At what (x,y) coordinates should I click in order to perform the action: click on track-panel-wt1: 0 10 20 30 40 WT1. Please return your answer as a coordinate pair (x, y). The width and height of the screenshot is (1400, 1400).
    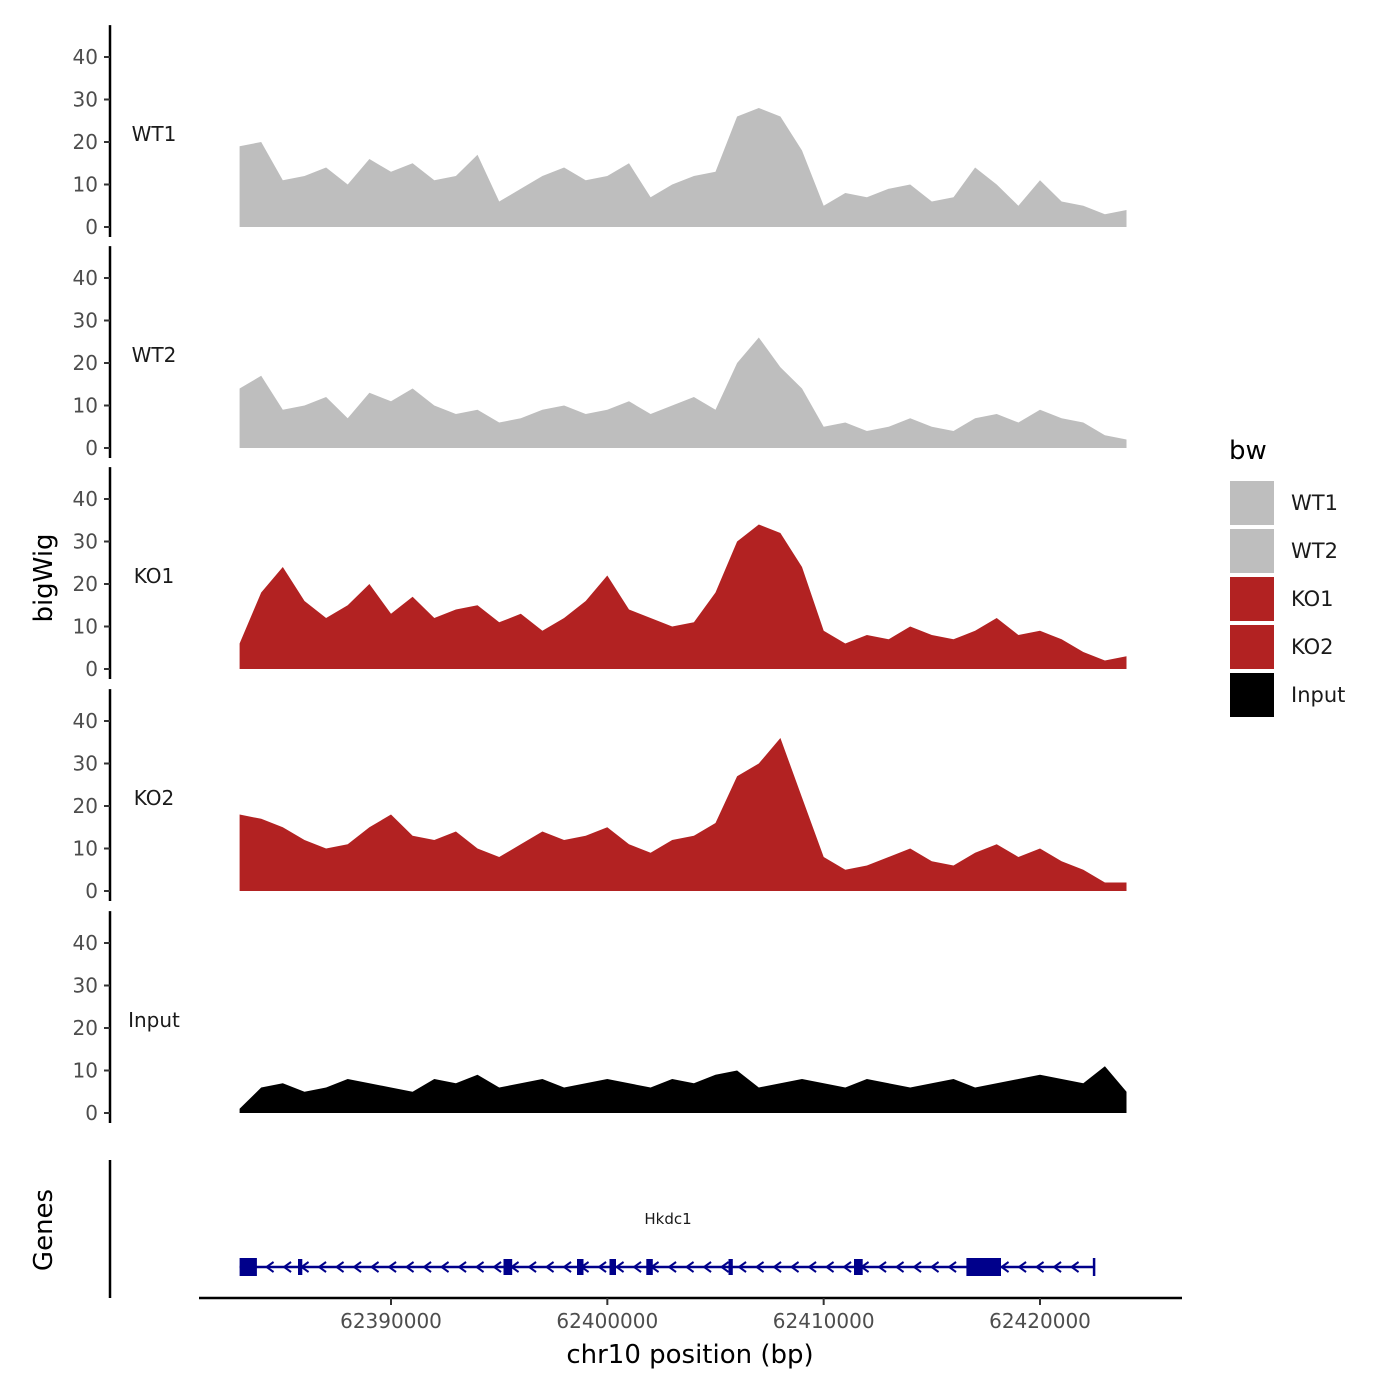
    Looking at the image, I should click on (600, 132).